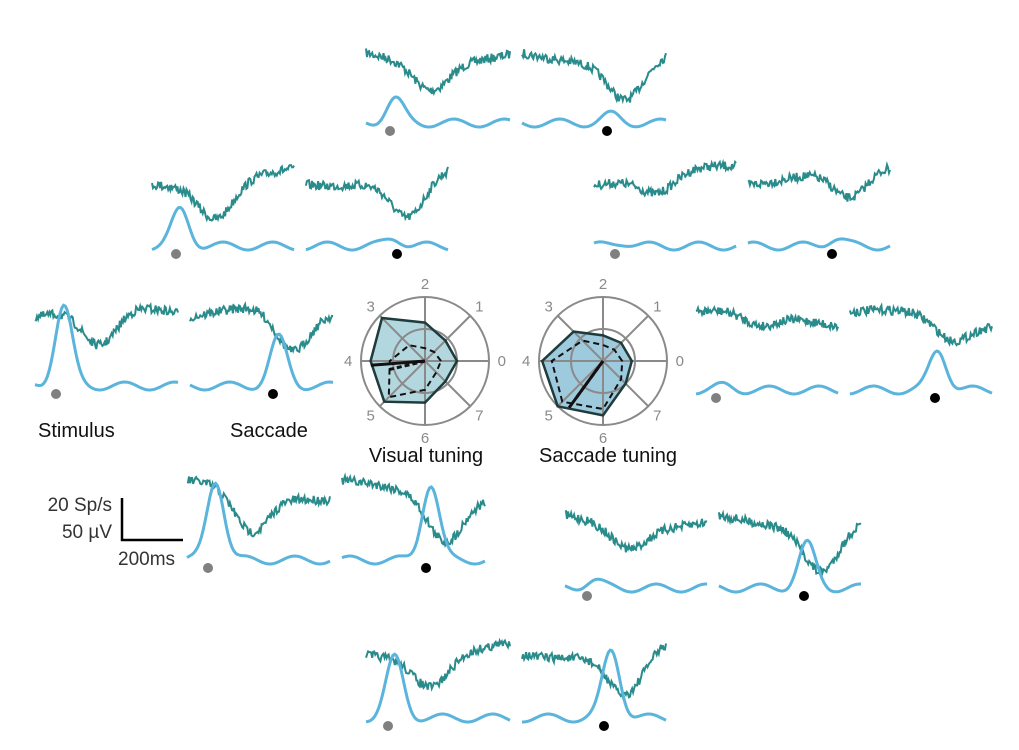  What do you see at coordinates (636, 585) in the screenshot?
I see `spike-trace-dir-7-stimulus` at bounding box center [636, 585].